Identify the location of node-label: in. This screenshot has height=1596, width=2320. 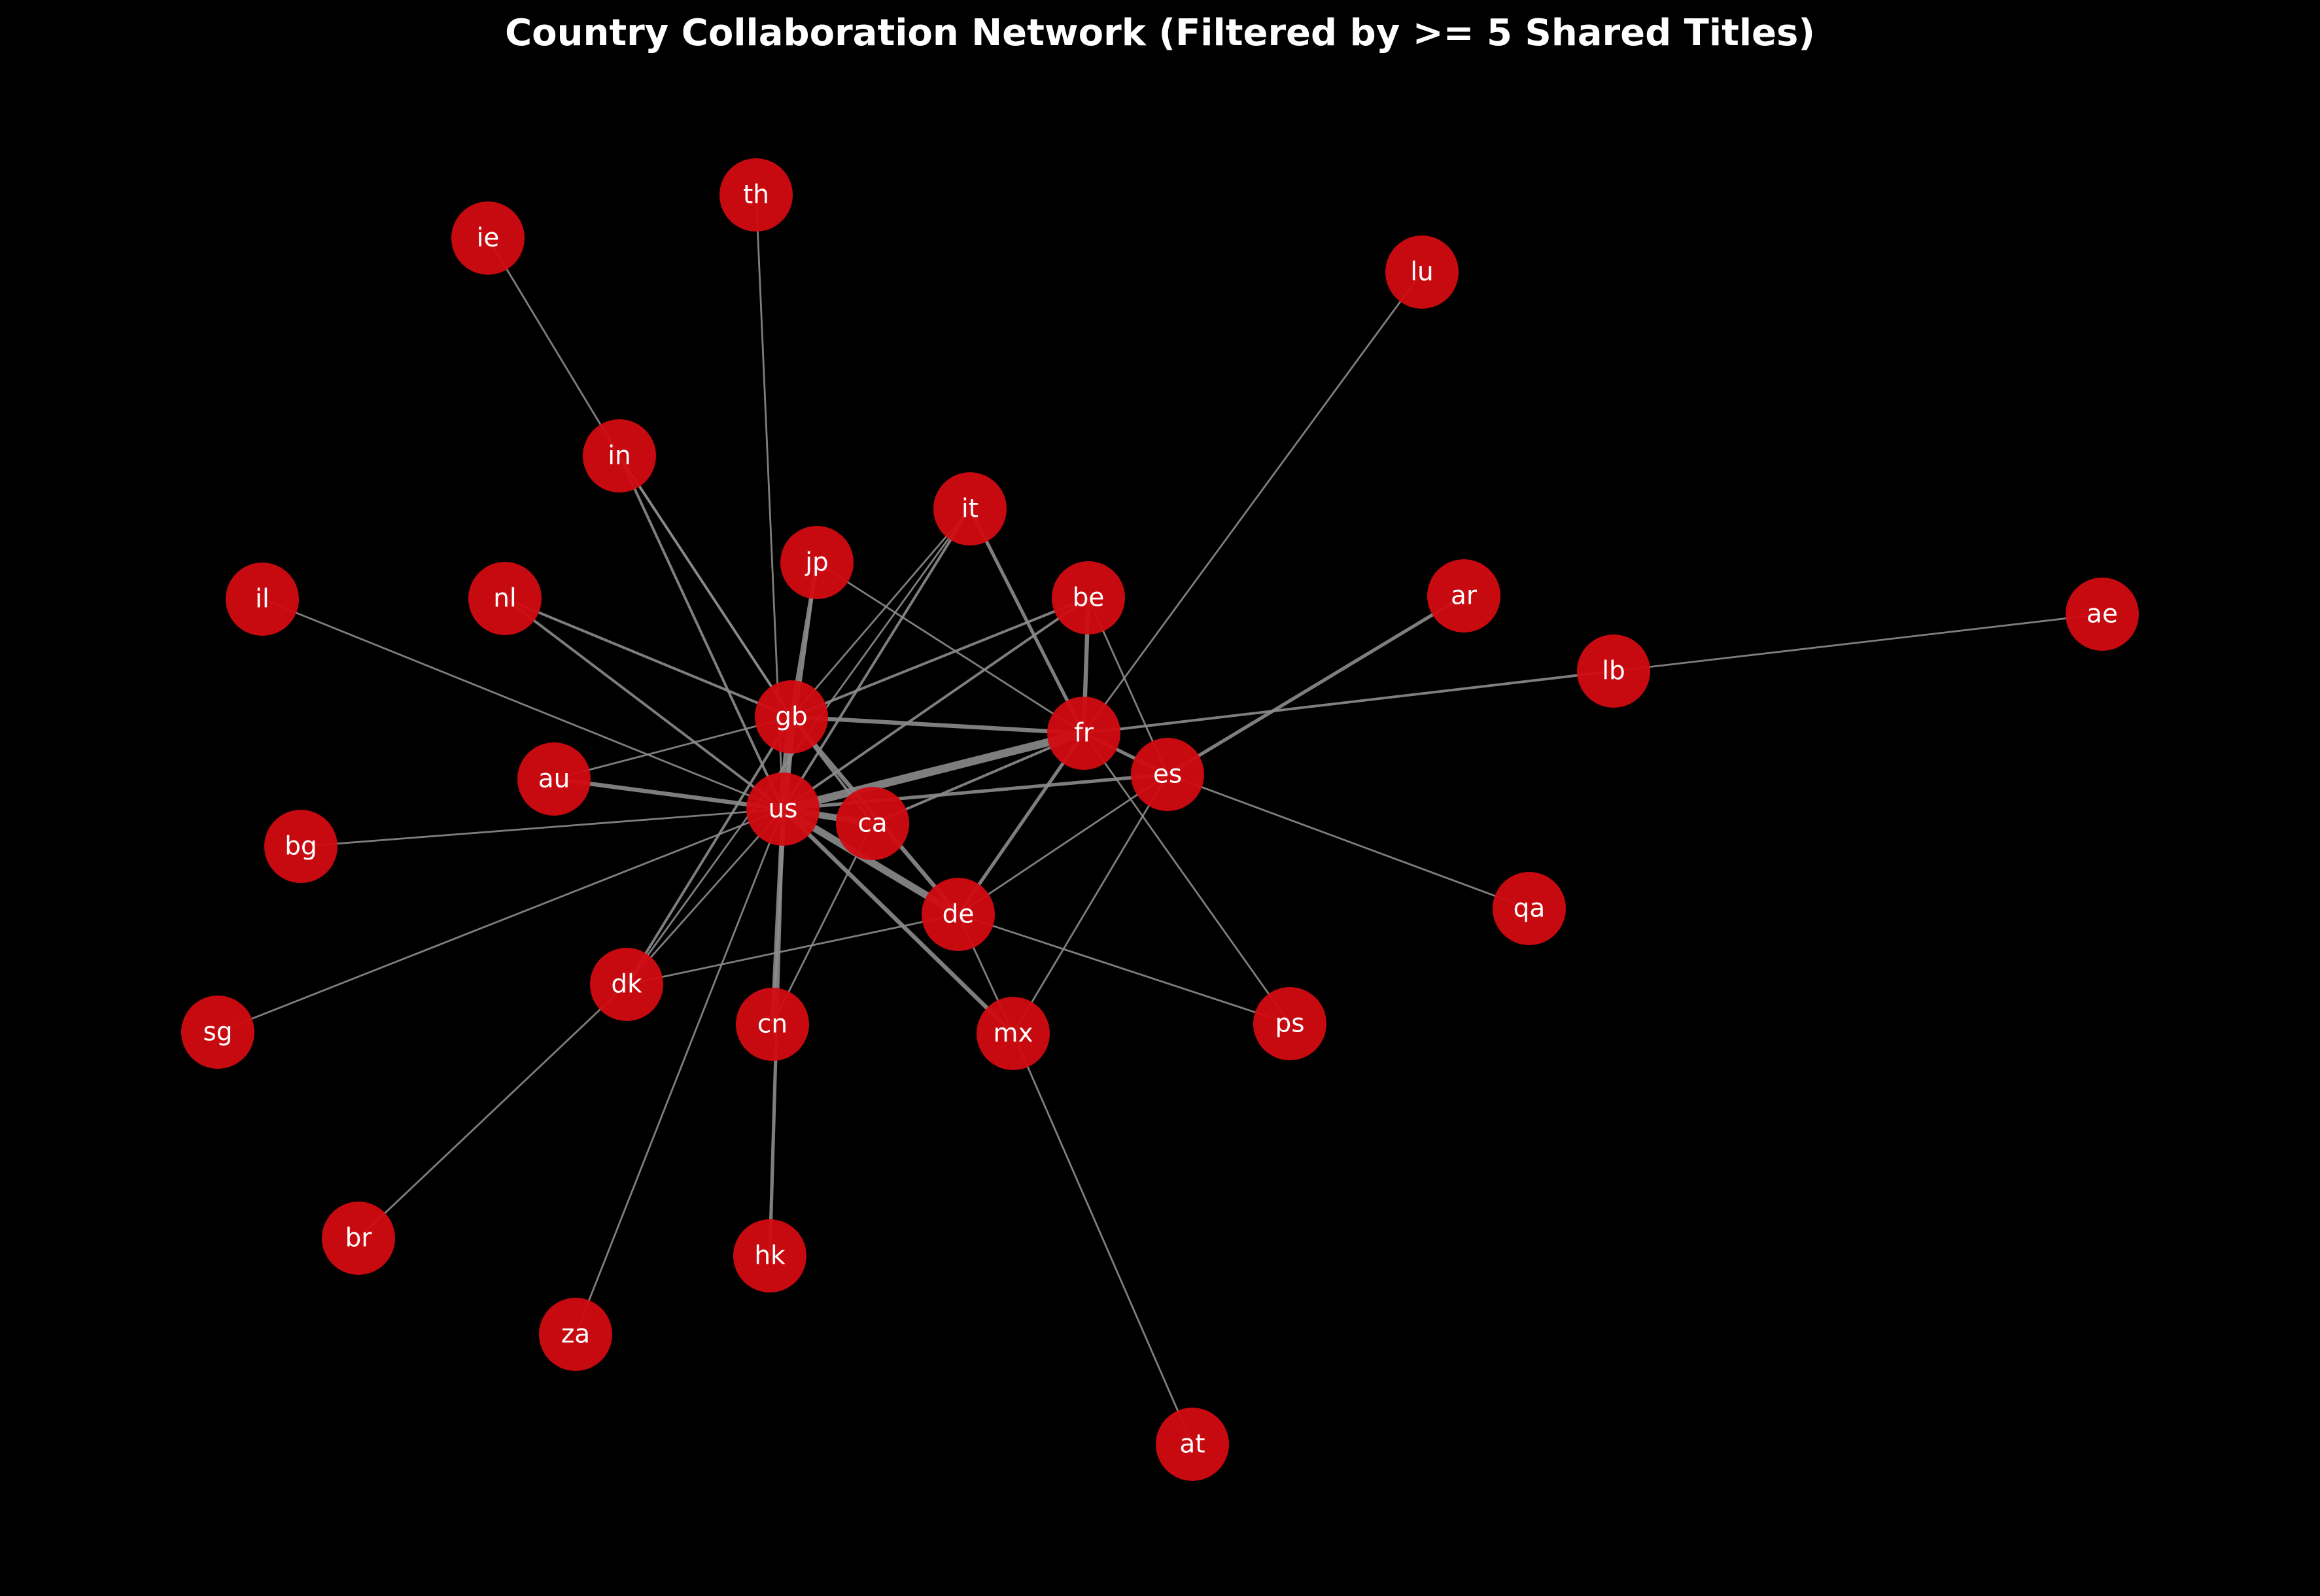
(619, 456).